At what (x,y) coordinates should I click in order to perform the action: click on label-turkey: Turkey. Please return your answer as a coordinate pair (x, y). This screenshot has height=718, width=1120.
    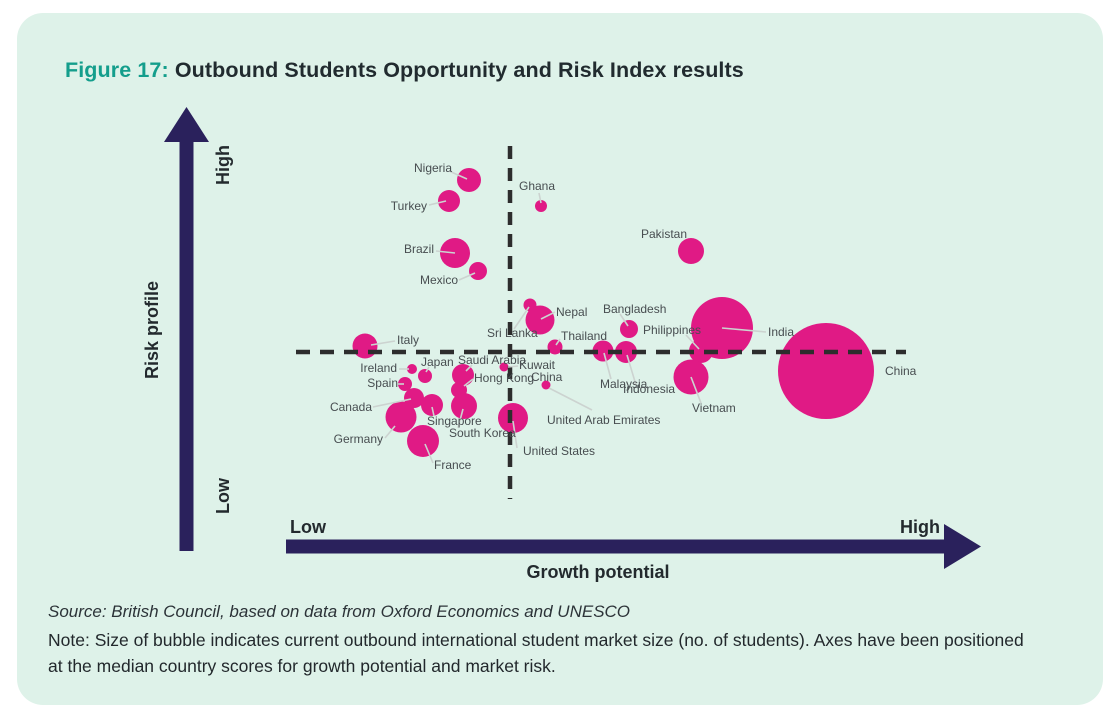
    Looking at the image, I should click on (409, 206).